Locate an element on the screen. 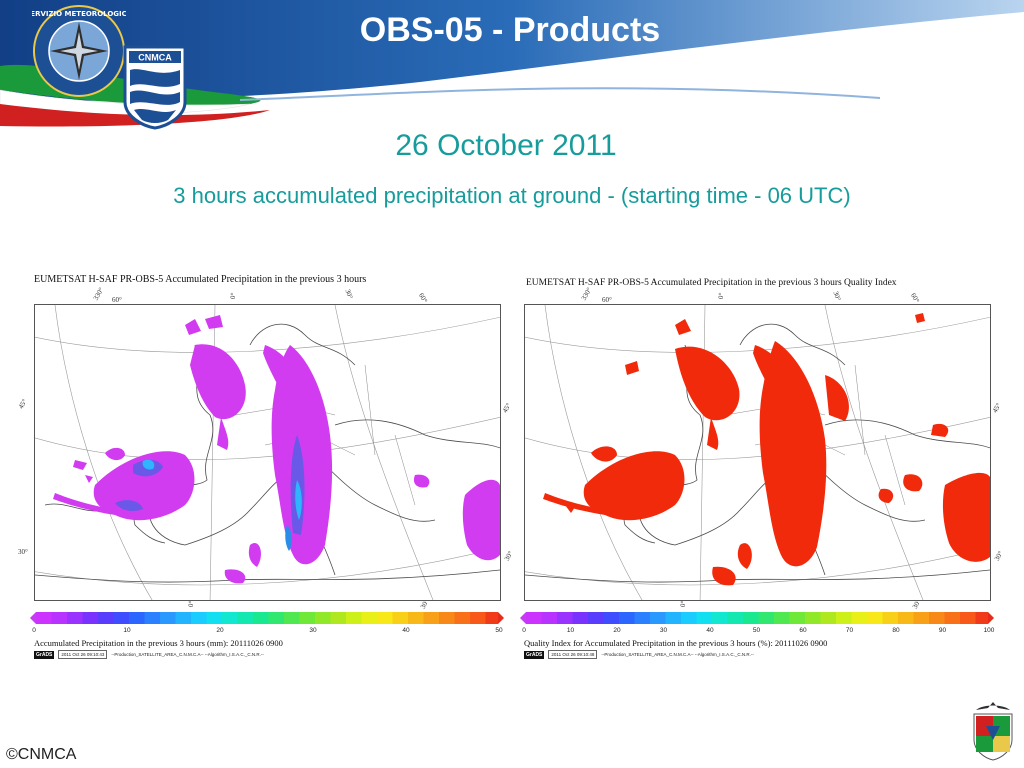 Image resolution: width=1024 pixels, height=768 pixels. cnmca-shield-icon: CNMCA is located at coordinates (155, 87).